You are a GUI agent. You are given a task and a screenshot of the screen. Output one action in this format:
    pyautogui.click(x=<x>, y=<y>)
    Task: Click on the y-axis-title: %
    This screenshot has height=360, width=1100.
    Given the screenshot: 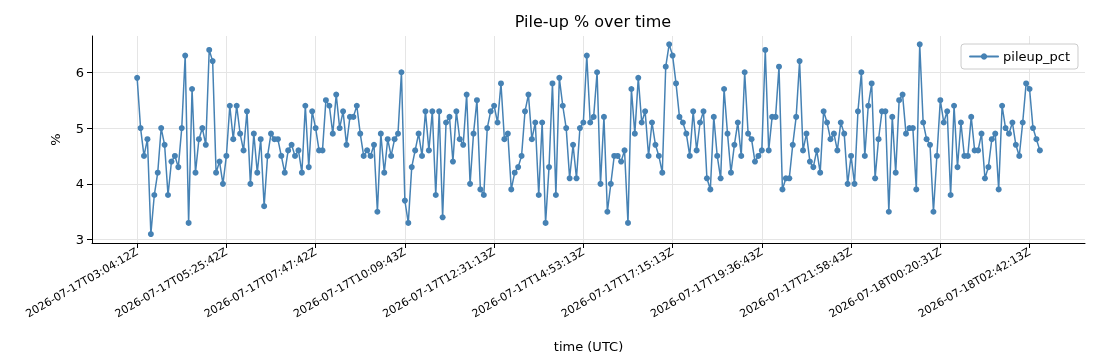 What is the action you would take?
    pyautogui.click(x=55, y=139)
    